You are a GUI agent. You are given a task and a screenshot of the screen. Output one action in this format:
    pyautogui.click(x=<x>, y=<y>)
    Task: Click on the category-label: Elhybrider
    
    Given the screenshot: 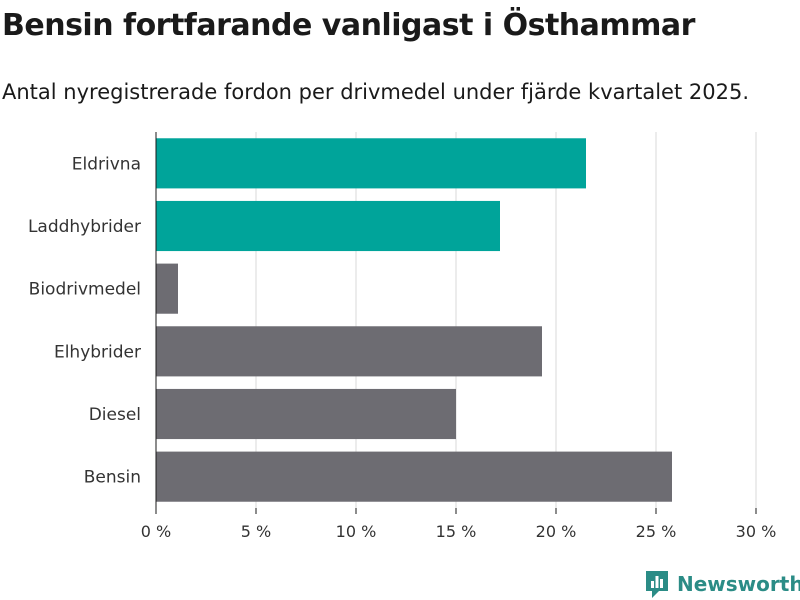 What is the action you would take?
    pyautogui.click(x=97, y=352)
    